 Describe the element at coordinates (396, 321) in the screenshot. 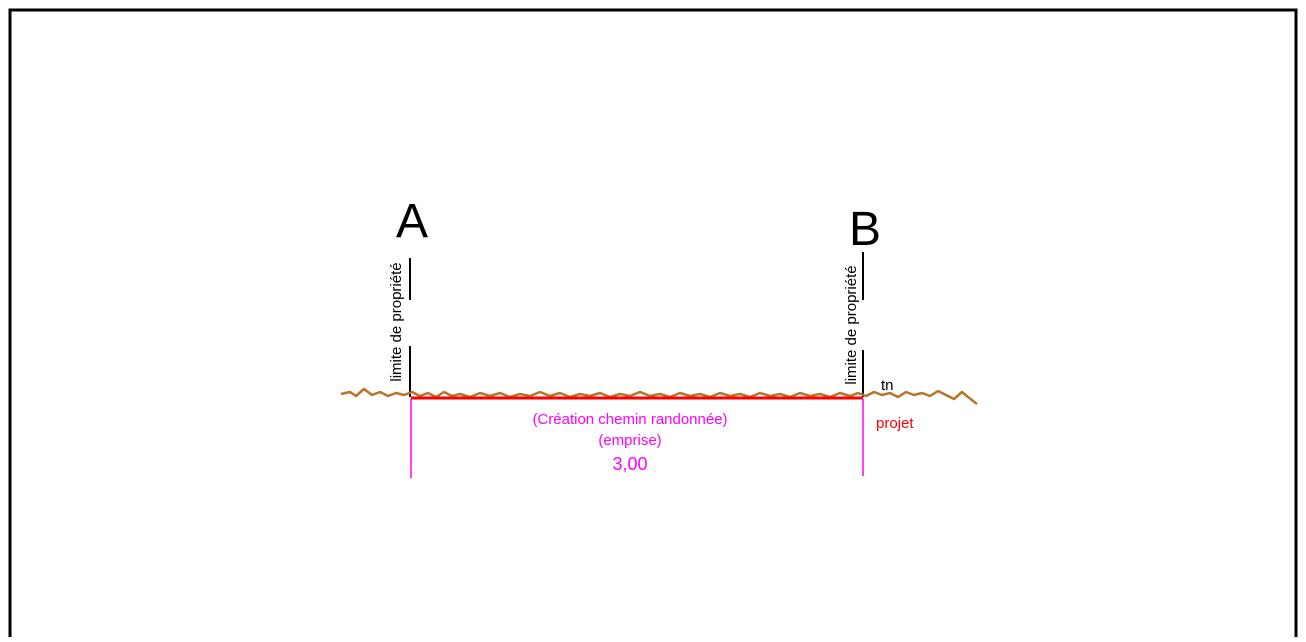

I see `property-limit-a-label: limite de propriété` at that location.